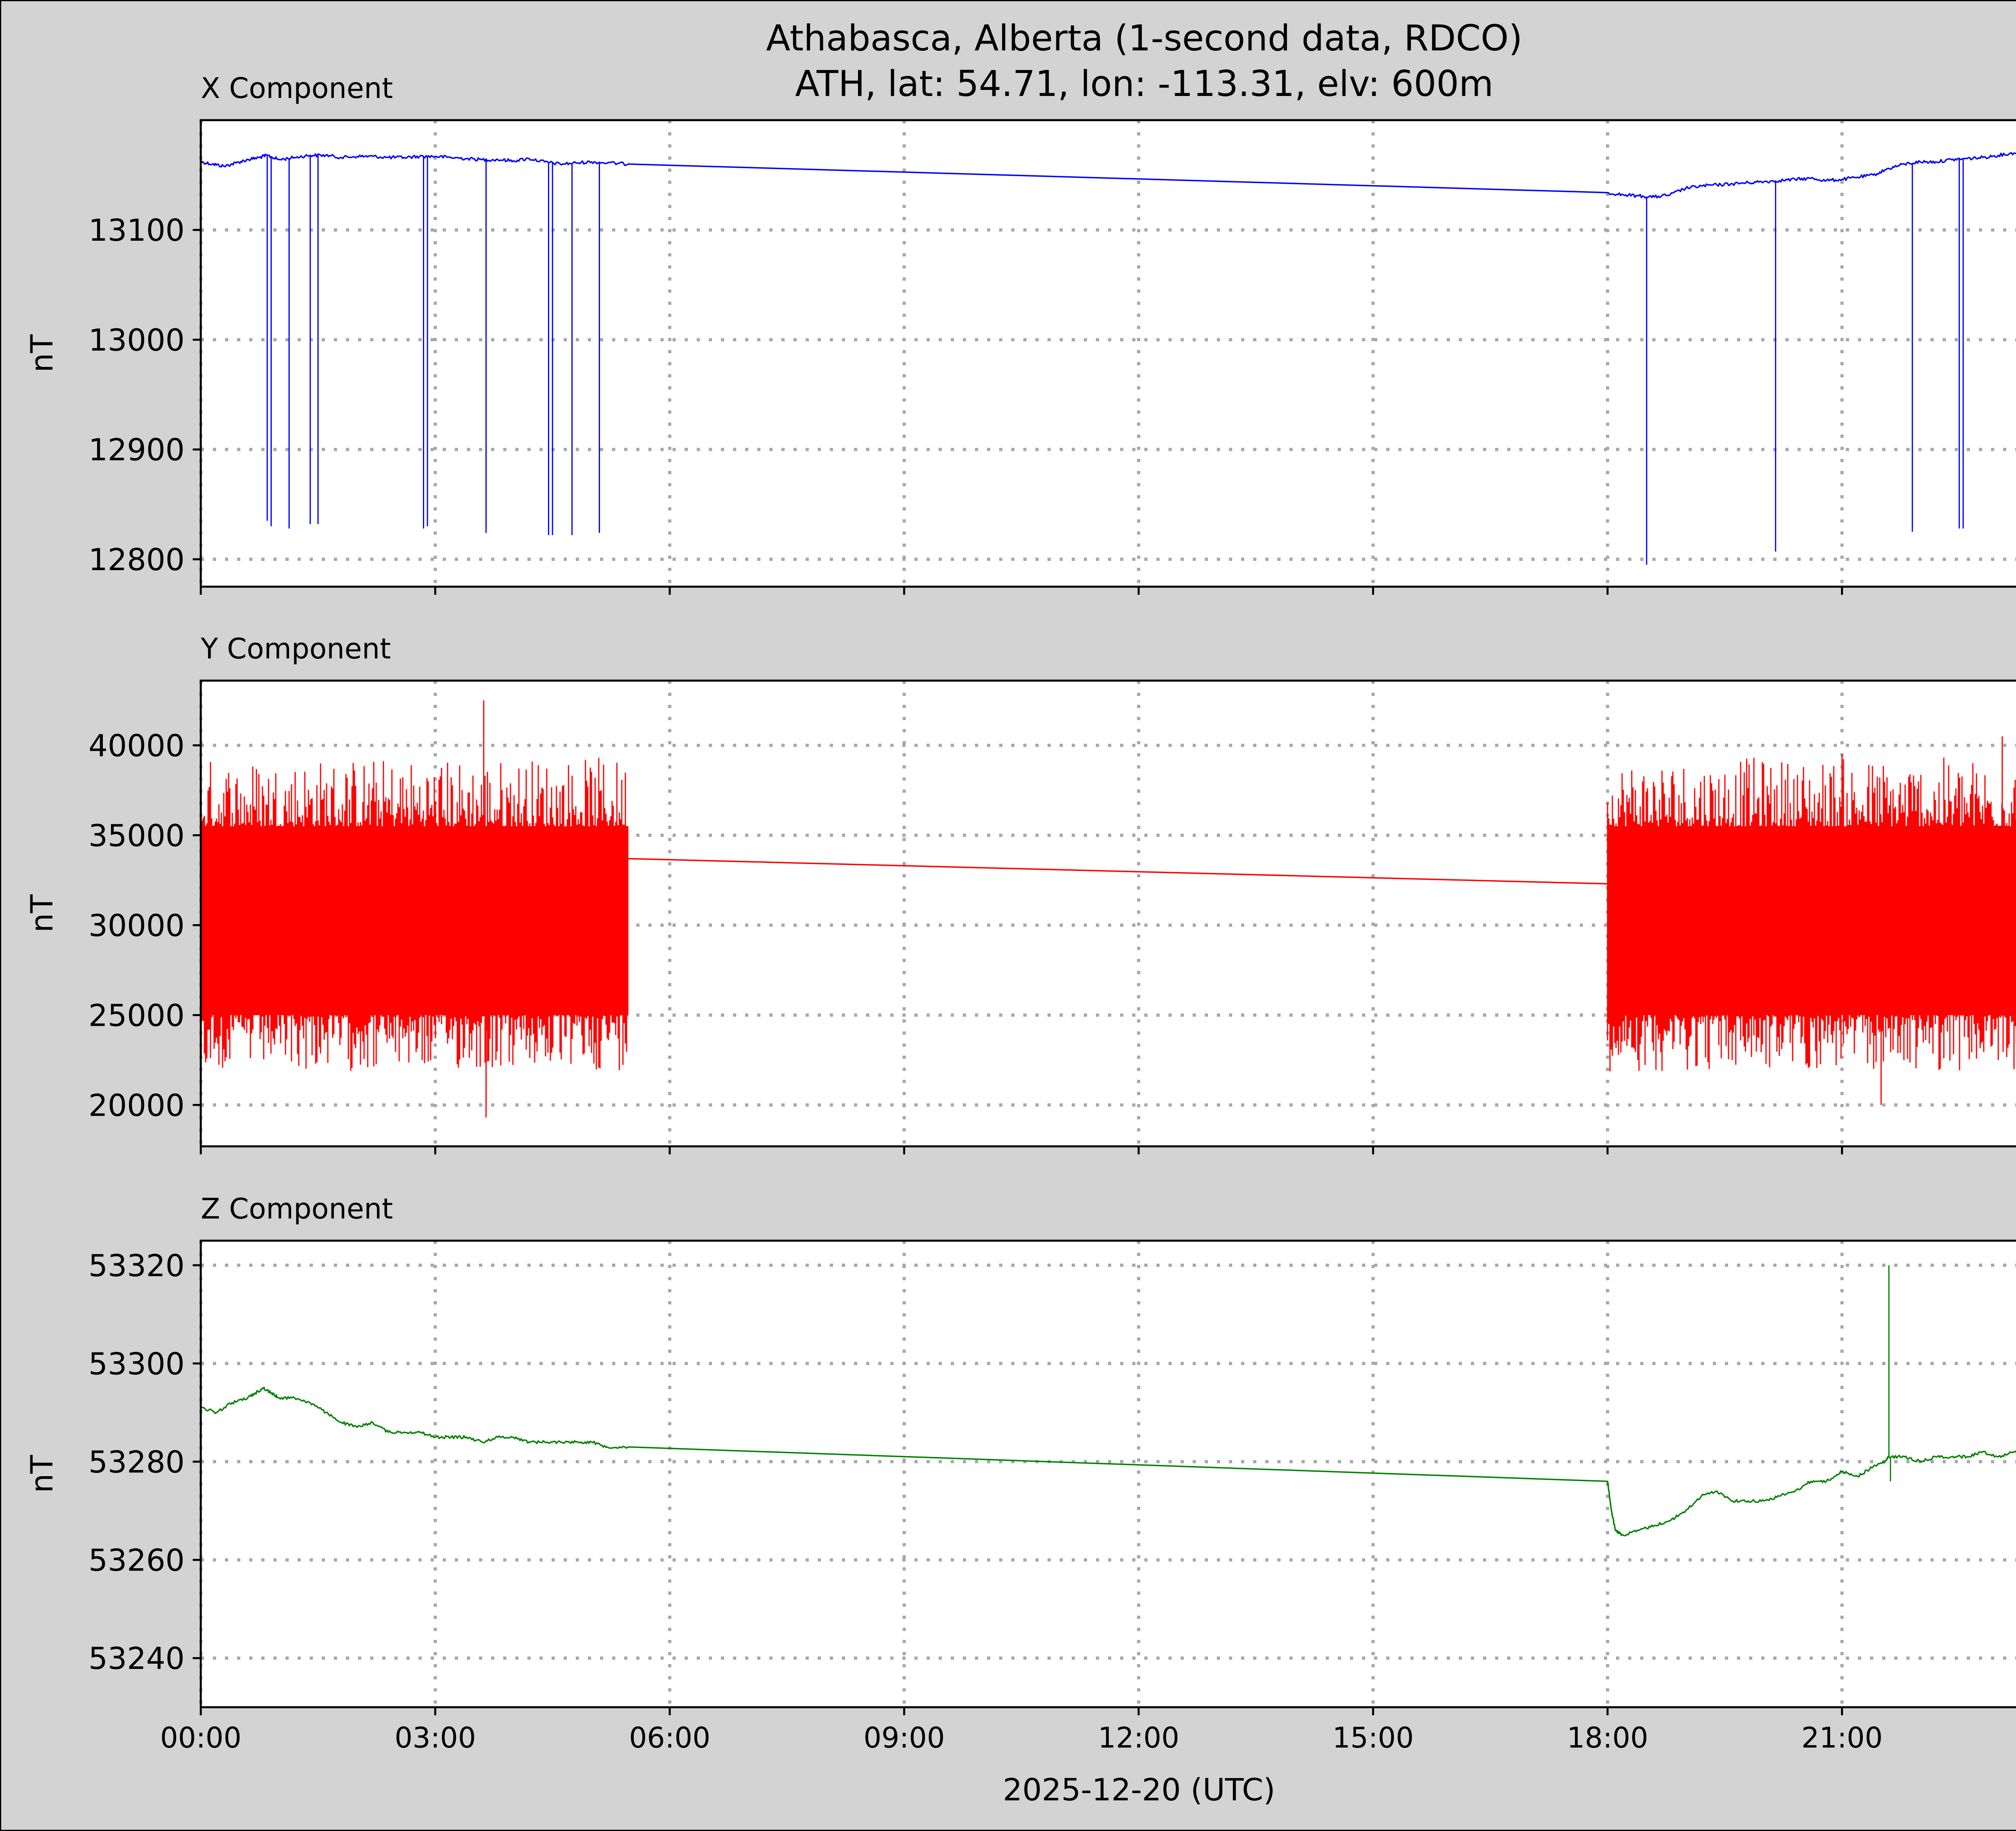 The height and width of the screenshot is (1831, 2016). What do you see at coordinates (435, 1737) in the screenshot?
I see `x-tick-label: 03:00` at bounding box center [435, 1737].